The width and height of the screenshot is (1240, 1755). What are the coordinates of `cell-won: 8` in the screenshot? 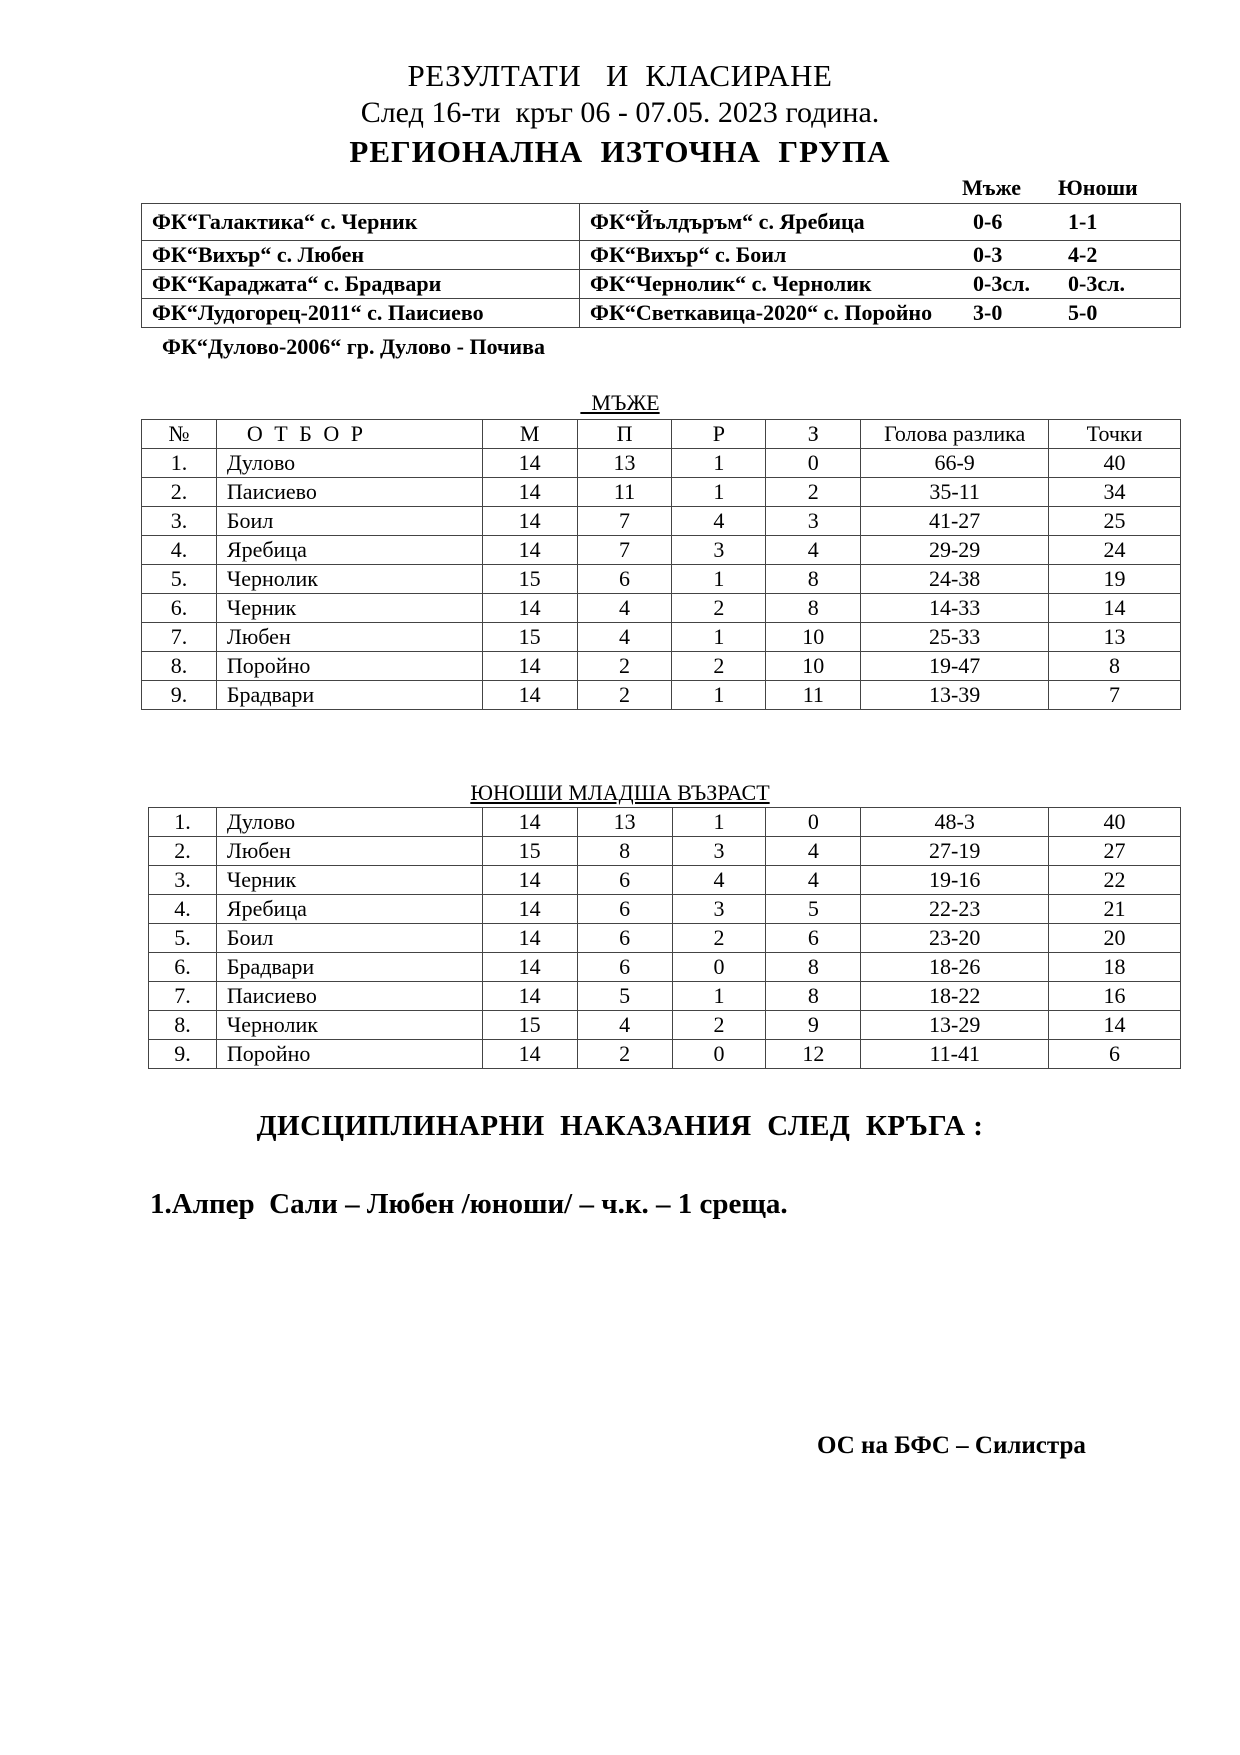 It's located at (624, 851).